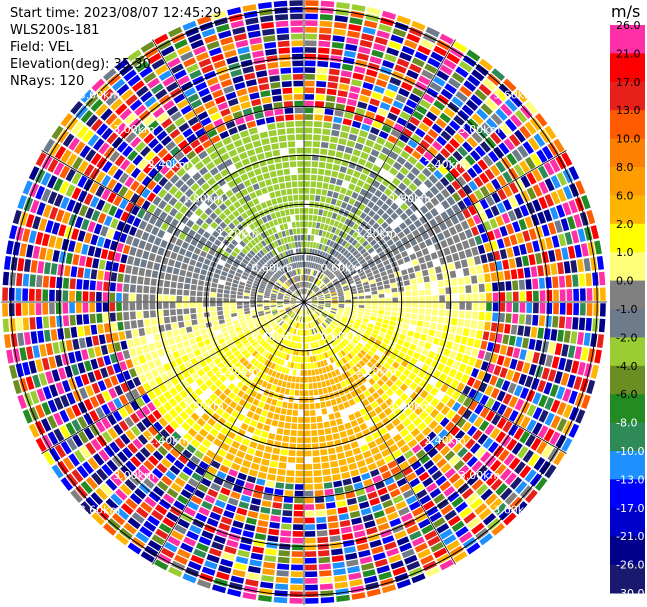 This screenshot has width=647, height=607. What do you see at coordinates (625, 281) in the screenshot?
I see `colorbar-tick-label: 0.0` at bounding box center [625, 281].